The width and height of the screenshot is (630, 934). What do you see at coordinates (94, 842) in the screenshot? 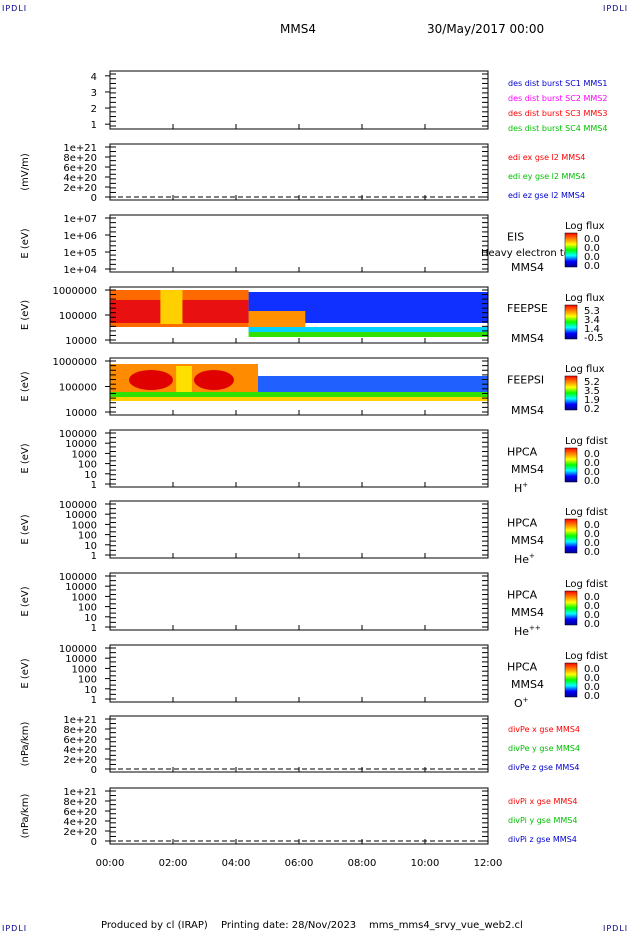
I see `y-tick-label: 0` at bounding box center [94, 842].